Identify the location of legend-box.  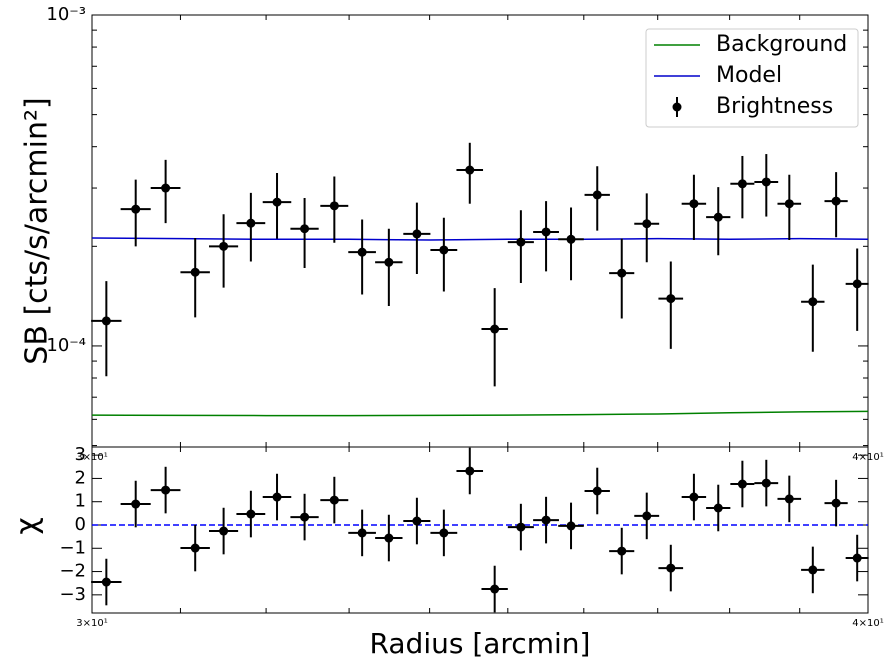
(752, 78).